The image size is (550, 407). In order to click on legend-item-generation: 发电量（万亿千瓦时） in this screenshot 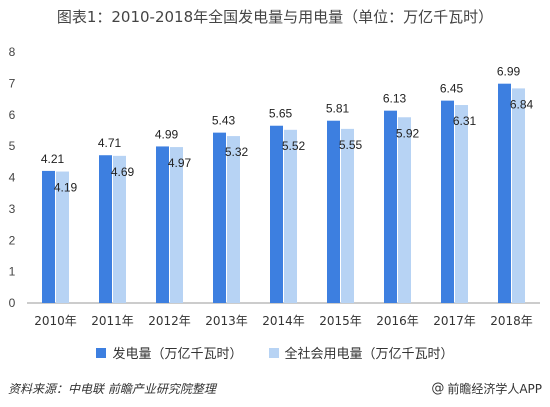, I will do `click(169, 352)`.